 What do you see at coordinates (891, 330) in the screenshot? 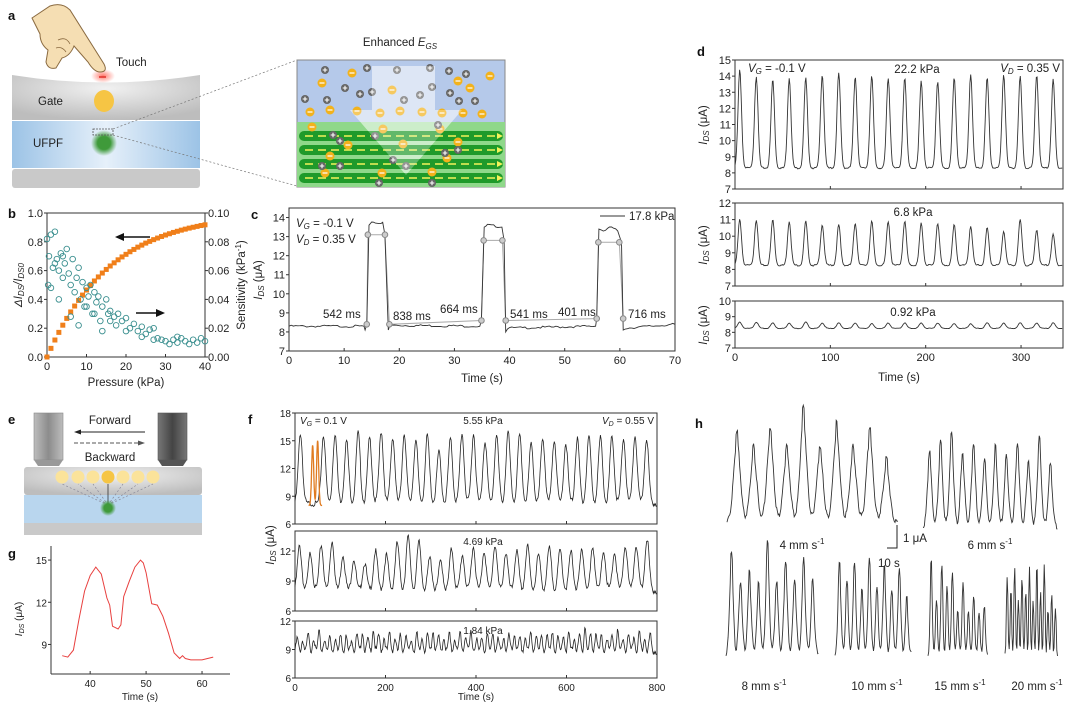
I see `d-subplot-3: 0 100 200 300 7 8 9 10` at bounding box center [891, 330].